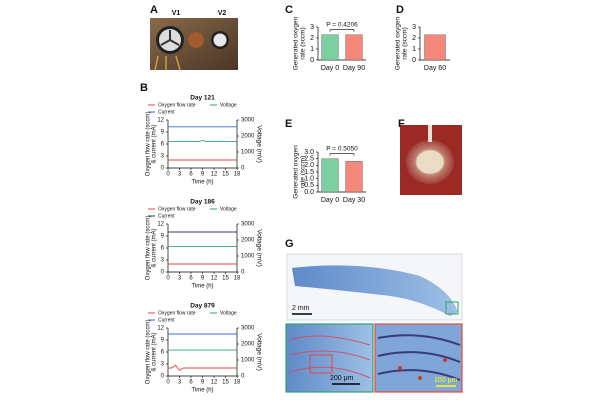 Image resolution: width=600 pixels, height=400 pixels. Describe the element at coordinates (288, 124) in the screenshot. I see `panel-label: E` at that location.